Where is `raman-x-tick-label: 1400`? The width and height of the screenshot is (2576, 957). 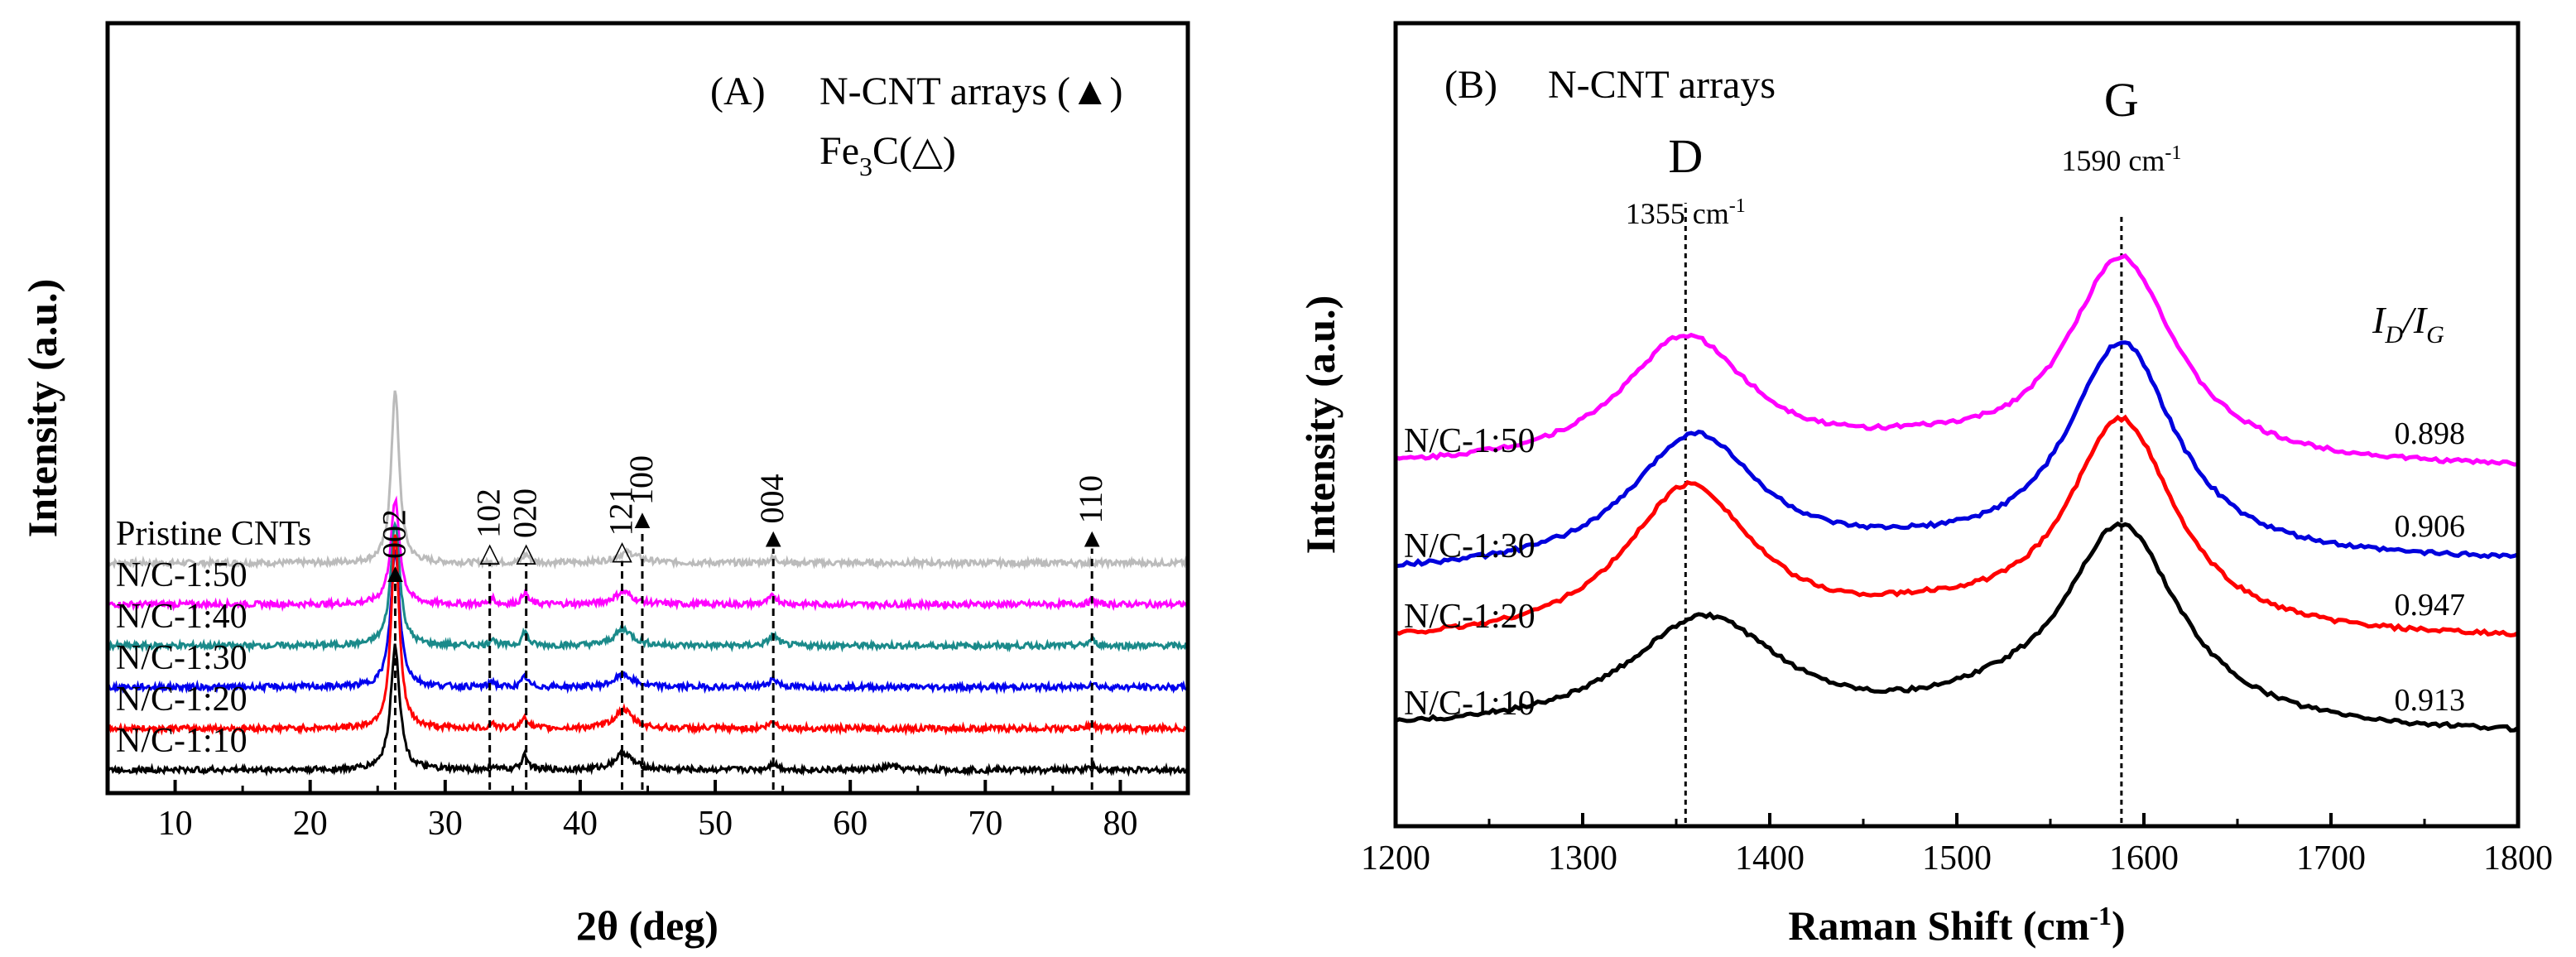 raman-x-tick-label: 1400 is located at coordinates (1770, 858).